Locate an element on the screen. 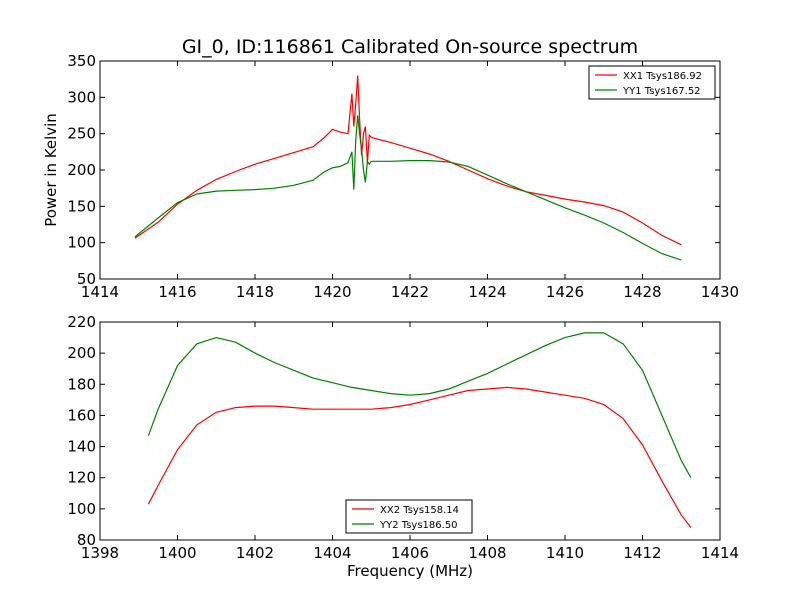  x-tick-label: 1428 is located at coordinates (642, 292).